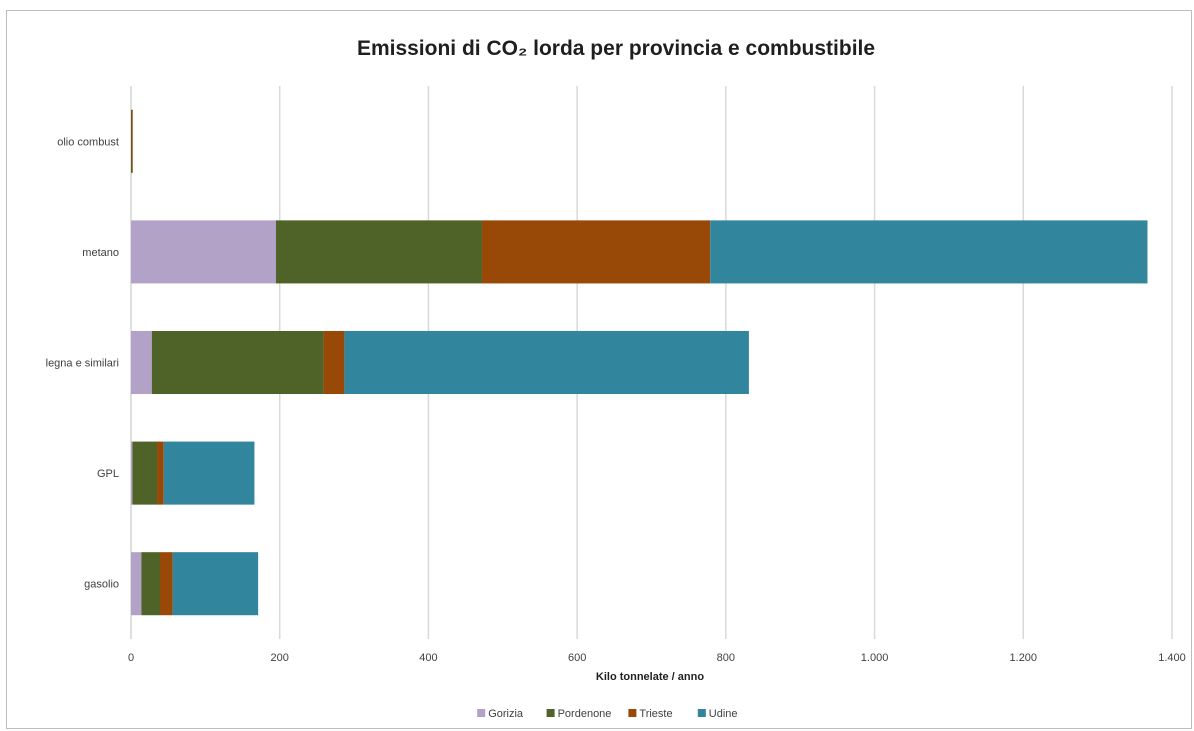 The width and height of the screenshot is (1194, 731). What do you see at coordinates (585, 714) in the screenshot?
I see `legend-label: Pordenone` at bounding box center [585, 714].